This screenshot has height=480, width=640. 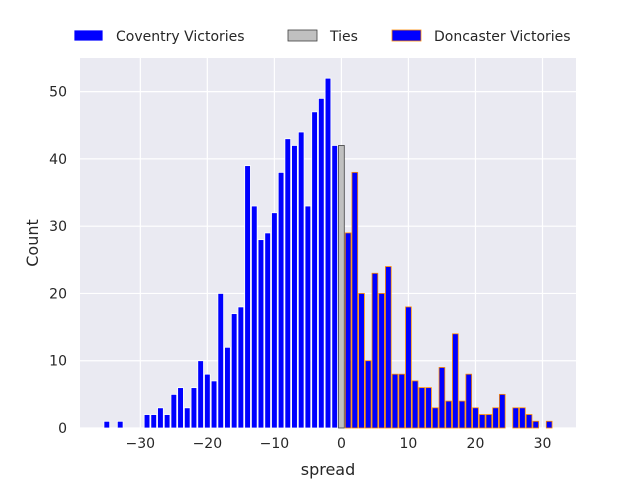 I want to click on x-tick-labels: −30 −20 −10 0 10 20 30, so click(x=339, y=444).